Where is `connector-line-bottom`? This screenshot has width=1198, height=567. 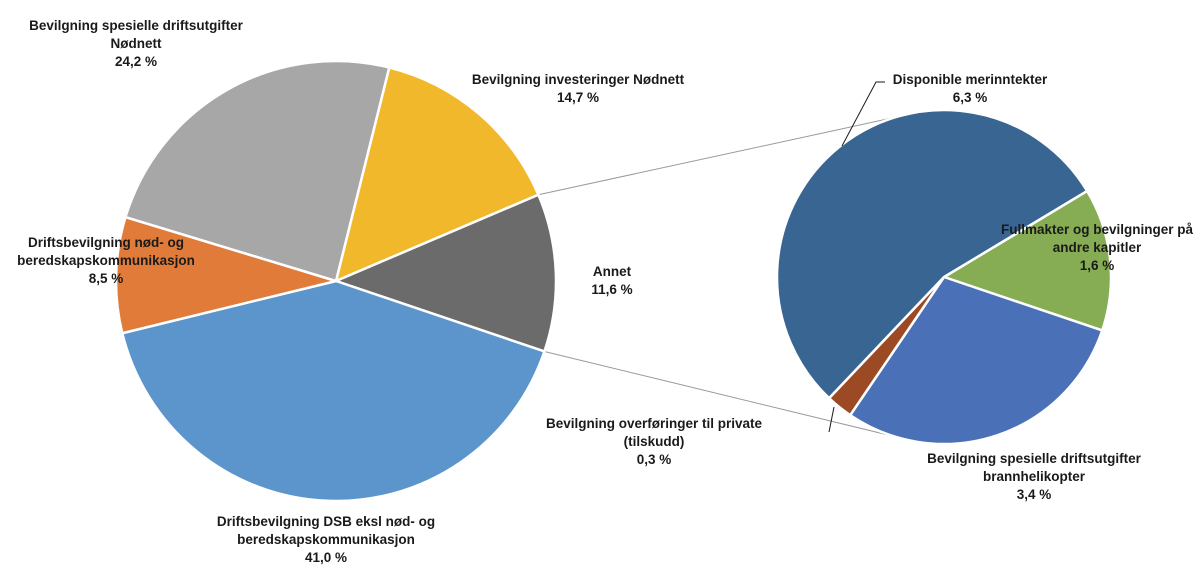 connector-line-bottom is located at coordinates (720, 394).